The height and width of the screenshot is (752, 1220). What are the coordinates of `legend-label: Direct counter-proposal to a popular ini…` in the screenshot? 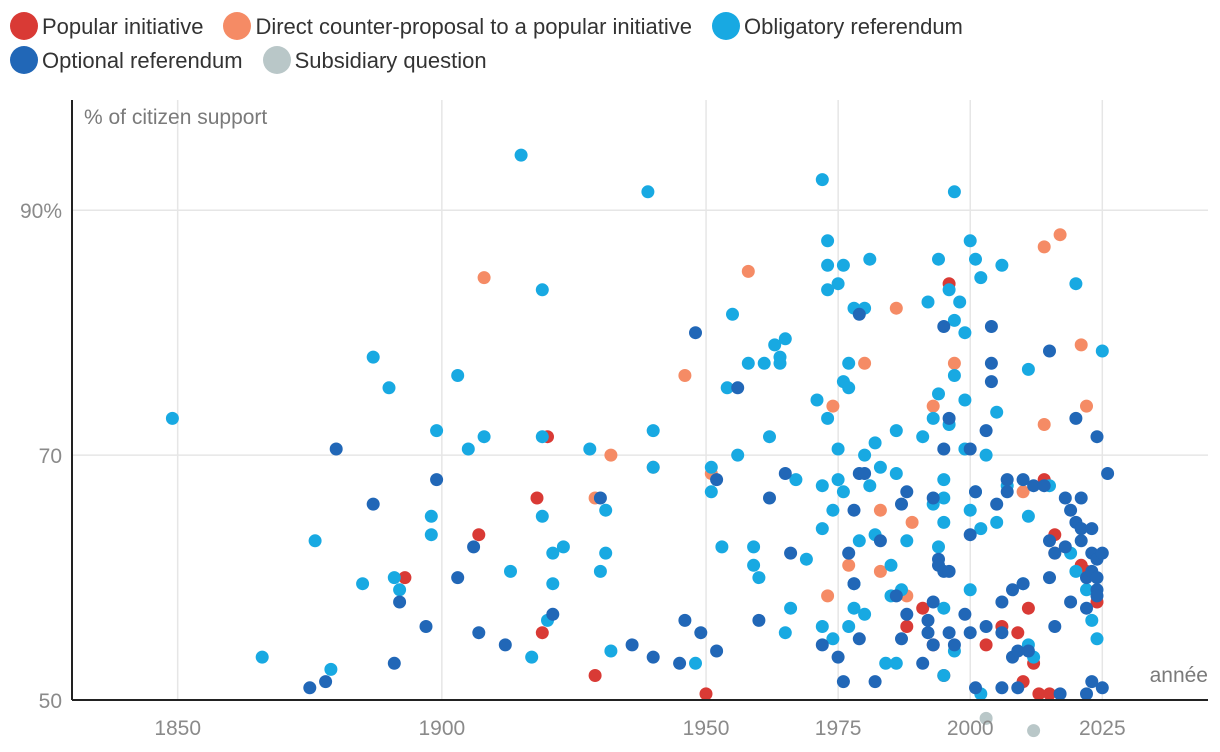 It's located at (473, 26).